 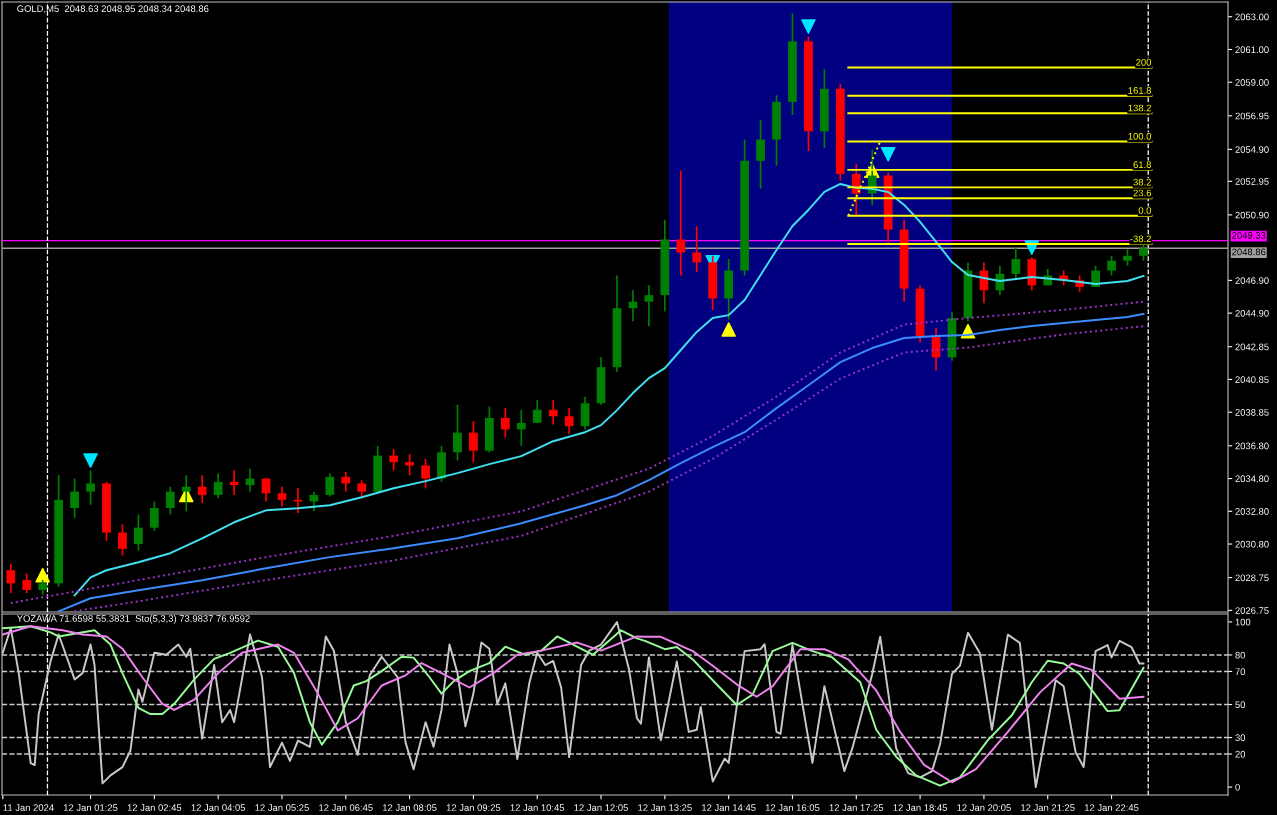 What do you see at coordinates (1252, 479) in the screenshot?
I see `y-tick-label: 2034.80` at bounding box center [1252, 479].